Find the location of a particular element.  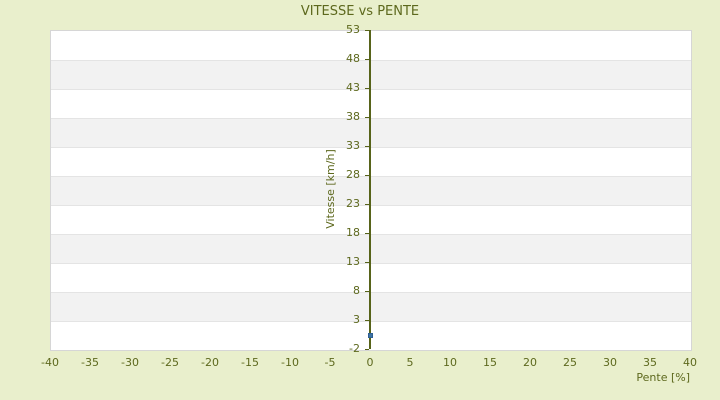

x-tick-label: -15 is located at coordinates (250, 362).